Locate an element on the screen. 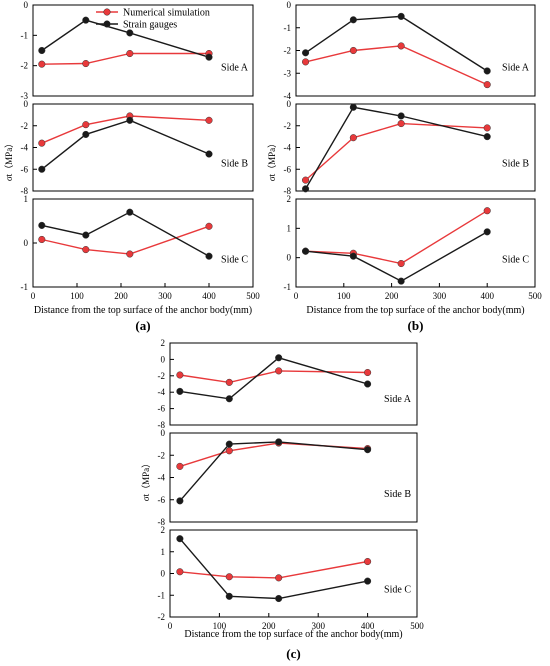 The height and width of the screenshot is (666, 550). y-axis-label: σt（MPa） is located at coordinates (272, 160).